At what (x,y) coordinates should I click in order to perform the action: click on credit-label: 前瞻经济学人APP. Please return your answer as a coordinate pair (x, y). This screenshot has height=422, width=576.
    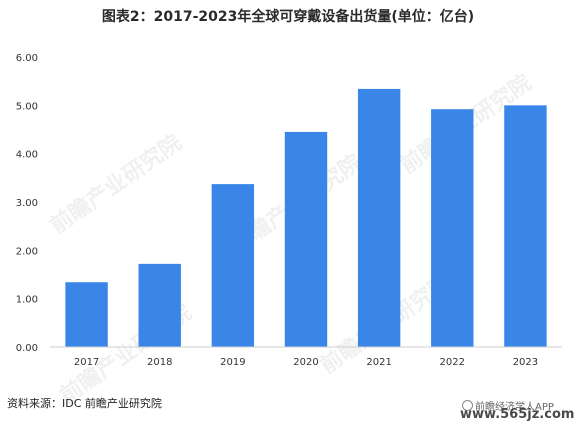
    Looking at the image, I should click on (514, 407).